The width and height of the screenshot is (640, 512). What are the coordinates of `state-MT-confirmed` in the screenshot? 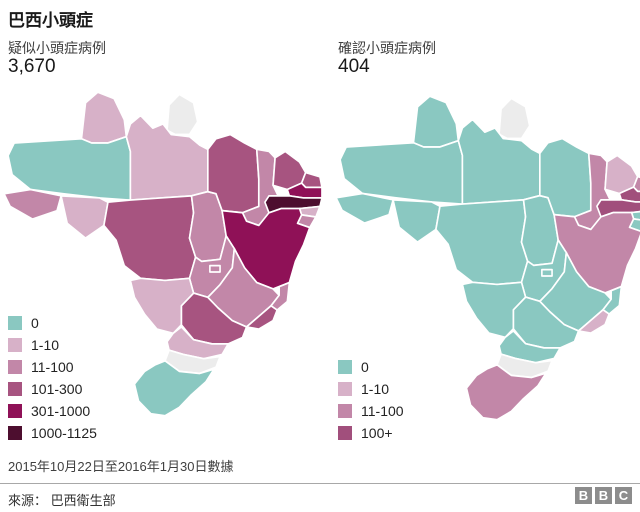 It's located at (482, 242).